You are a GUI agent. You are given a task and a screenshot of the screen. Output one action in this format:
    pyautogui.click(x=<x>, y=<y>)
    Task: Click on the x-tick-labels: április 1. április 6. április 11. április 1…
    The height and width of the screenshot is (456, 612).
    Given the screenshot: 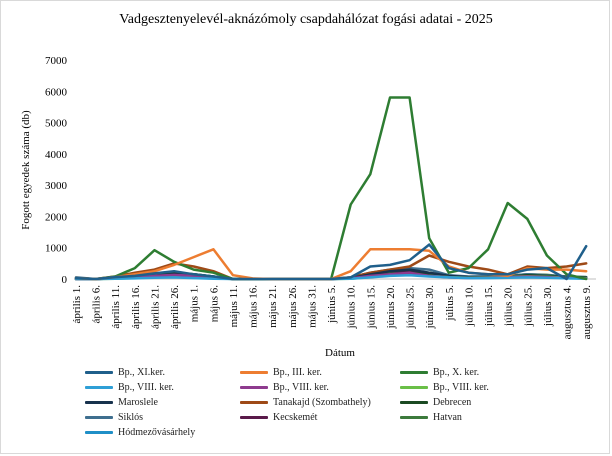 What is the action you would take?
    pyautogui.click(x=332, y=312)
    